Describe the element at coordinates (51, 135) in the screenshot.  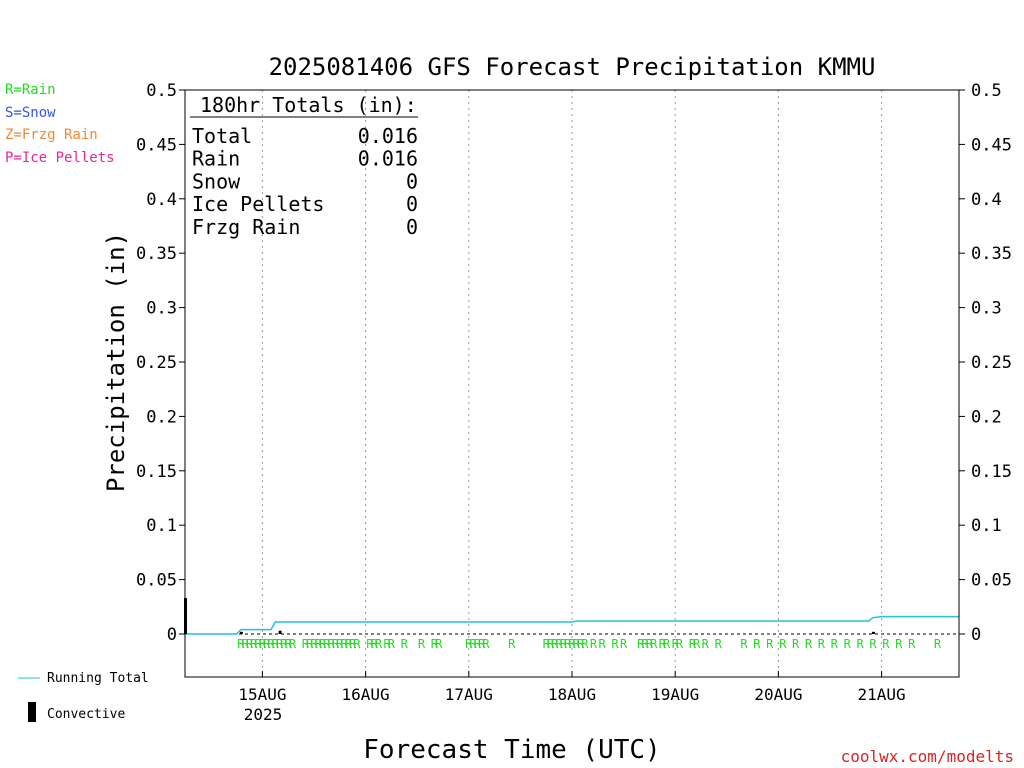
I see `legend-frzg-rain: Z=Frzg Rain` at that location.